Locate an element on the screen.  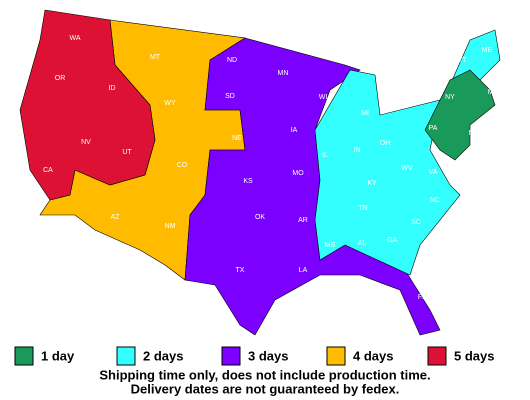
state-label: TX is located at coordinates (240, 270).